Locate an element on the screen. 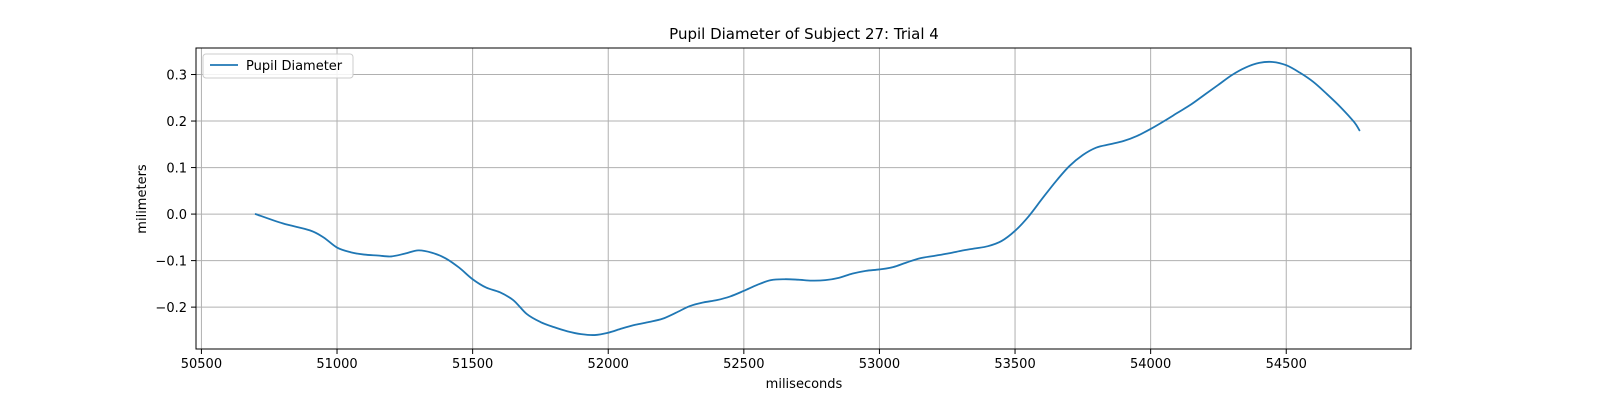 Image resolution: width=1600 pixels, height=400 pixels. y-tick-label: 0.0 is located at coordinates (176, 215).